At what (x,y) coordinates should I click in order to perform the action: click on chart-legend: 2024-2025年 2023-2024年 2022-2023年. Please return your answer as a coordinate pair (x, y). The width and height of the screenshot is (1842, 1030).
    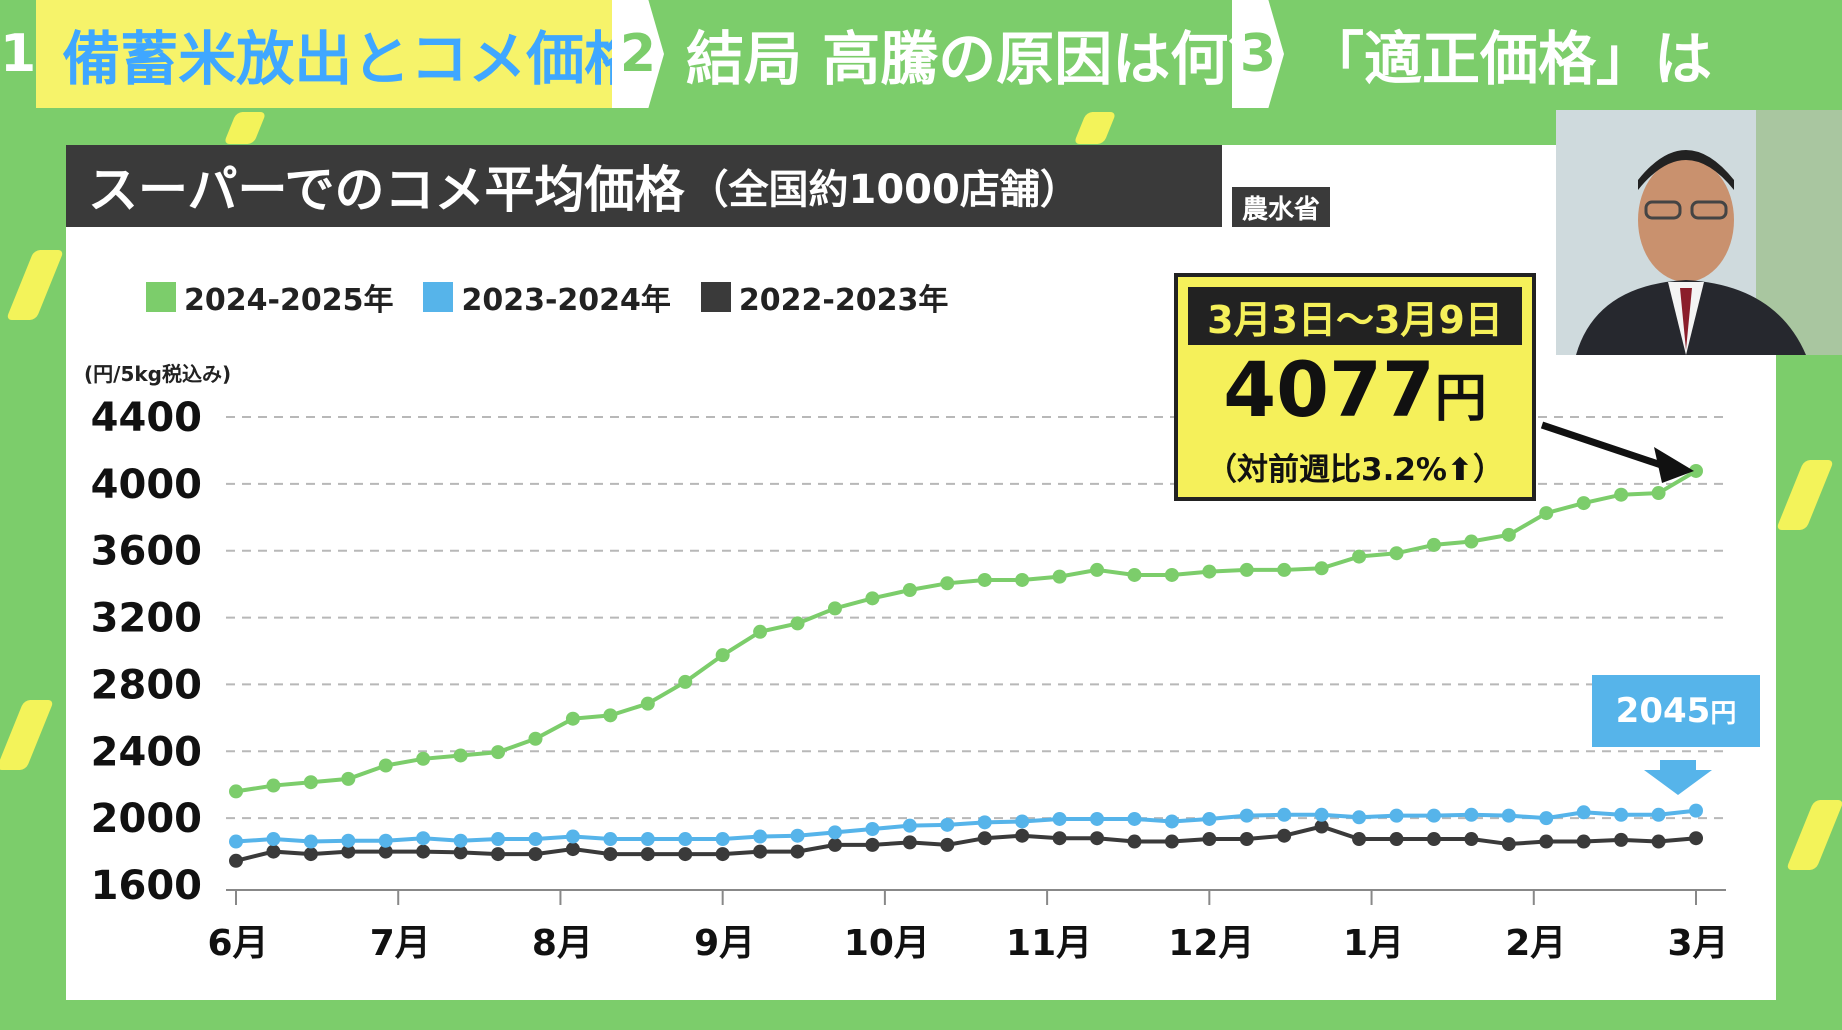
    Looking at the image, I should click on (547, 297).